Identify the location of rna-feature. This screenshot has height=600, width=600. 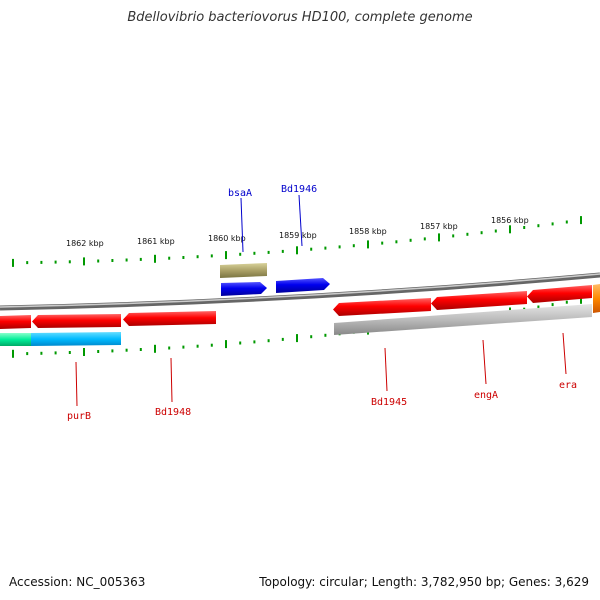
(243, 270).